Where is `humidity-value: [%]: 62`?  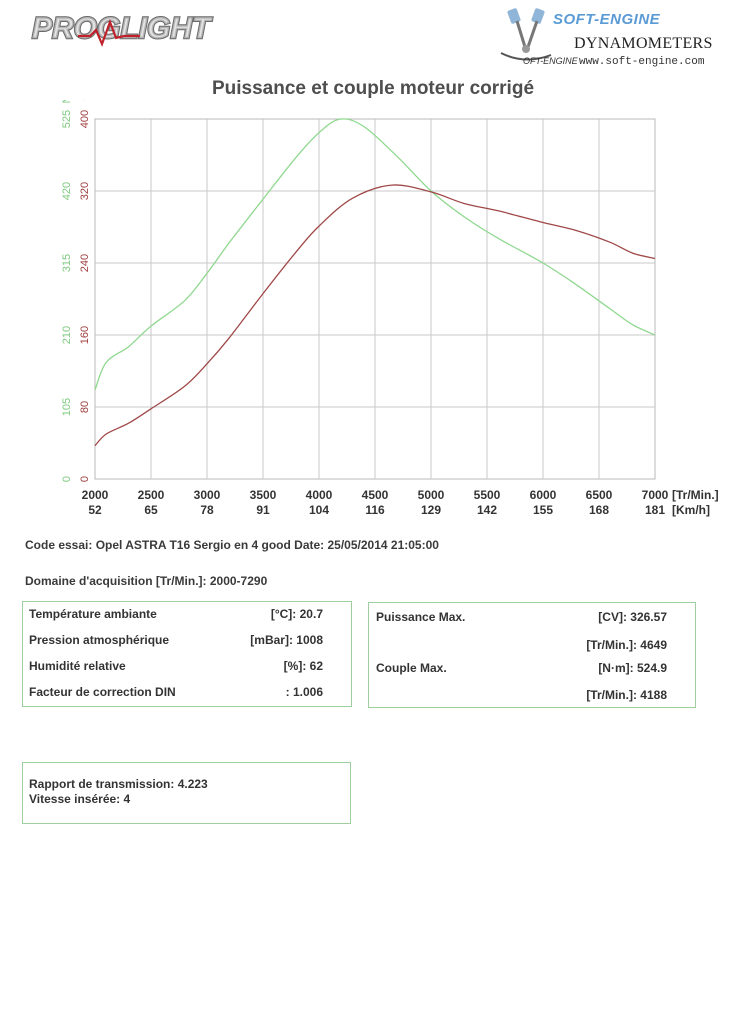
humidity-value: [%]: 62 is located at coordinates (303, 666).